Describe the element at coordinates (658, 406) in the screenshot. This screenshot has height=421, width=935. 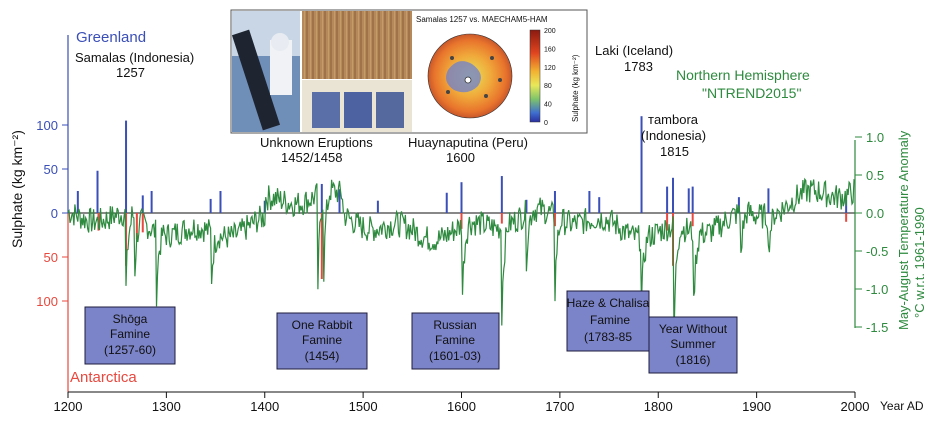
I see `x-tick-label: 1800` at that location.